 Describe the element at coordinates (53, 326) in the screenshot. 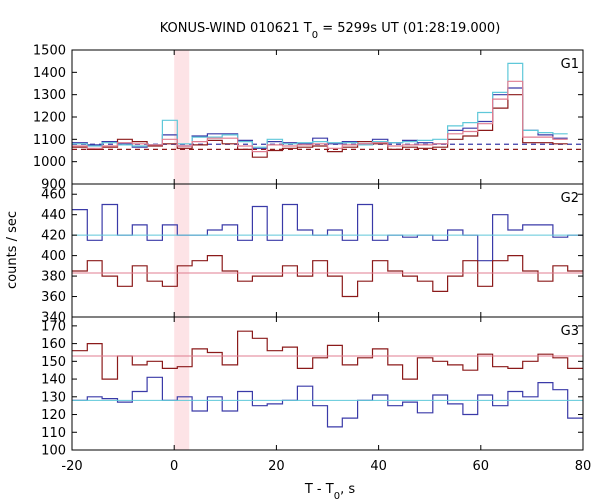

I see `y-tick-label: 170` at that location.